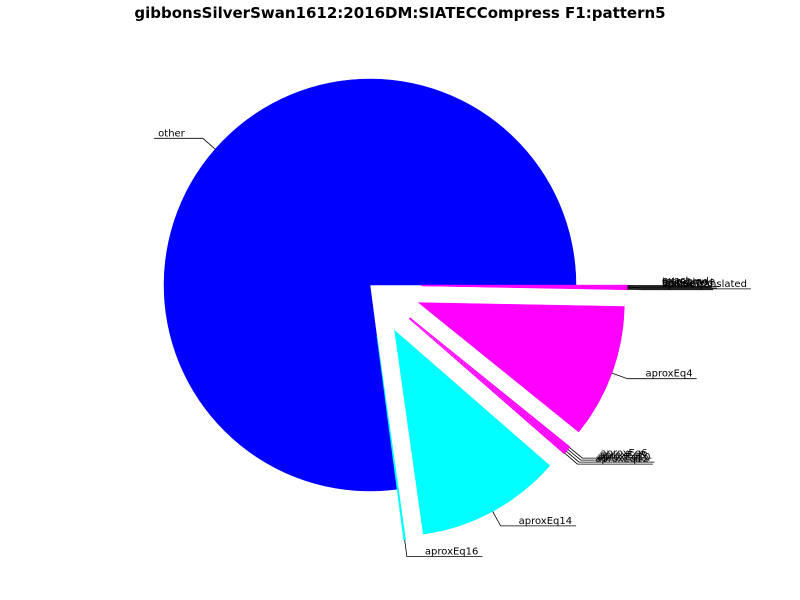 The height and width of the screenshot is (600, 800). I want to click on leader-line-aprox-eq10, so click(579, 457).